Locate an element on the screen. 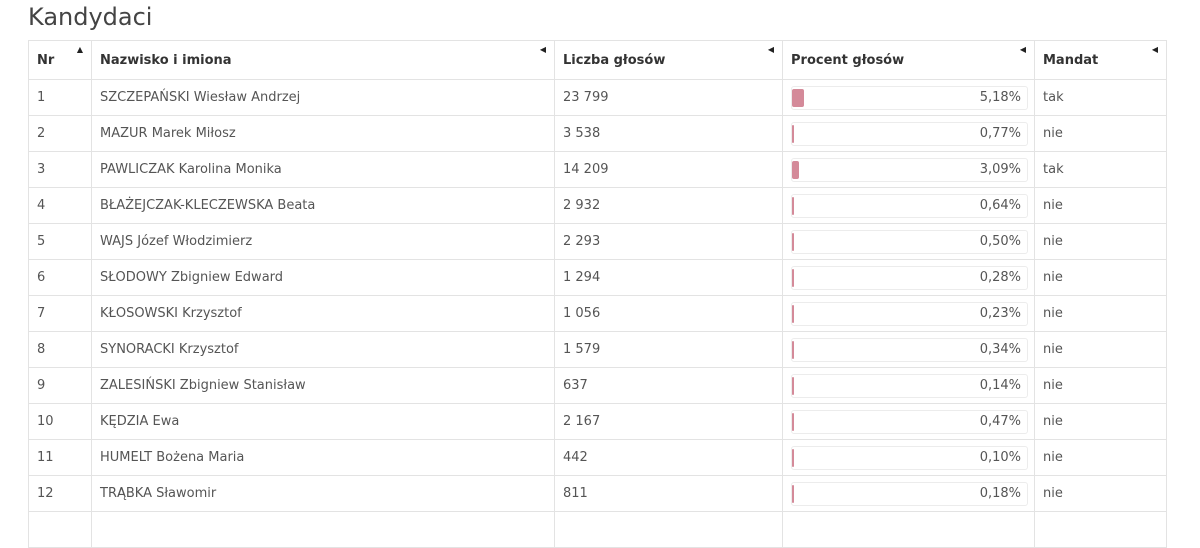  table-row: 3 PAWLICZAK Karolina Monika 14 209 3,09% tak is located at coordinates (597, 169).